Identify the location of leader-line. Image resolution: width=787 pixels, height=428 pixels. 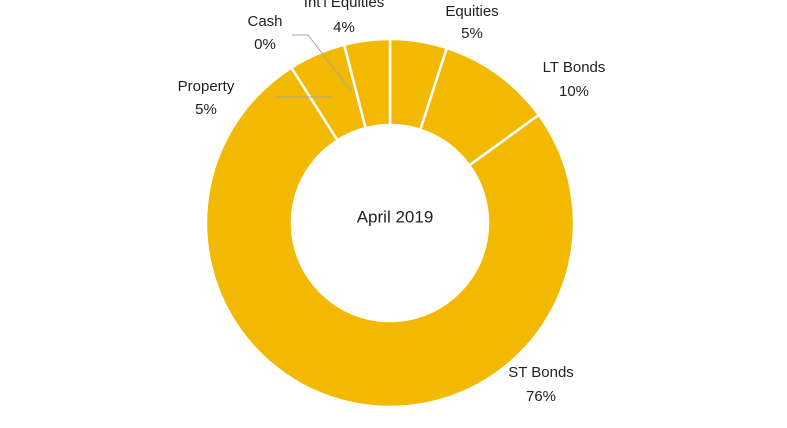
(322, 63).